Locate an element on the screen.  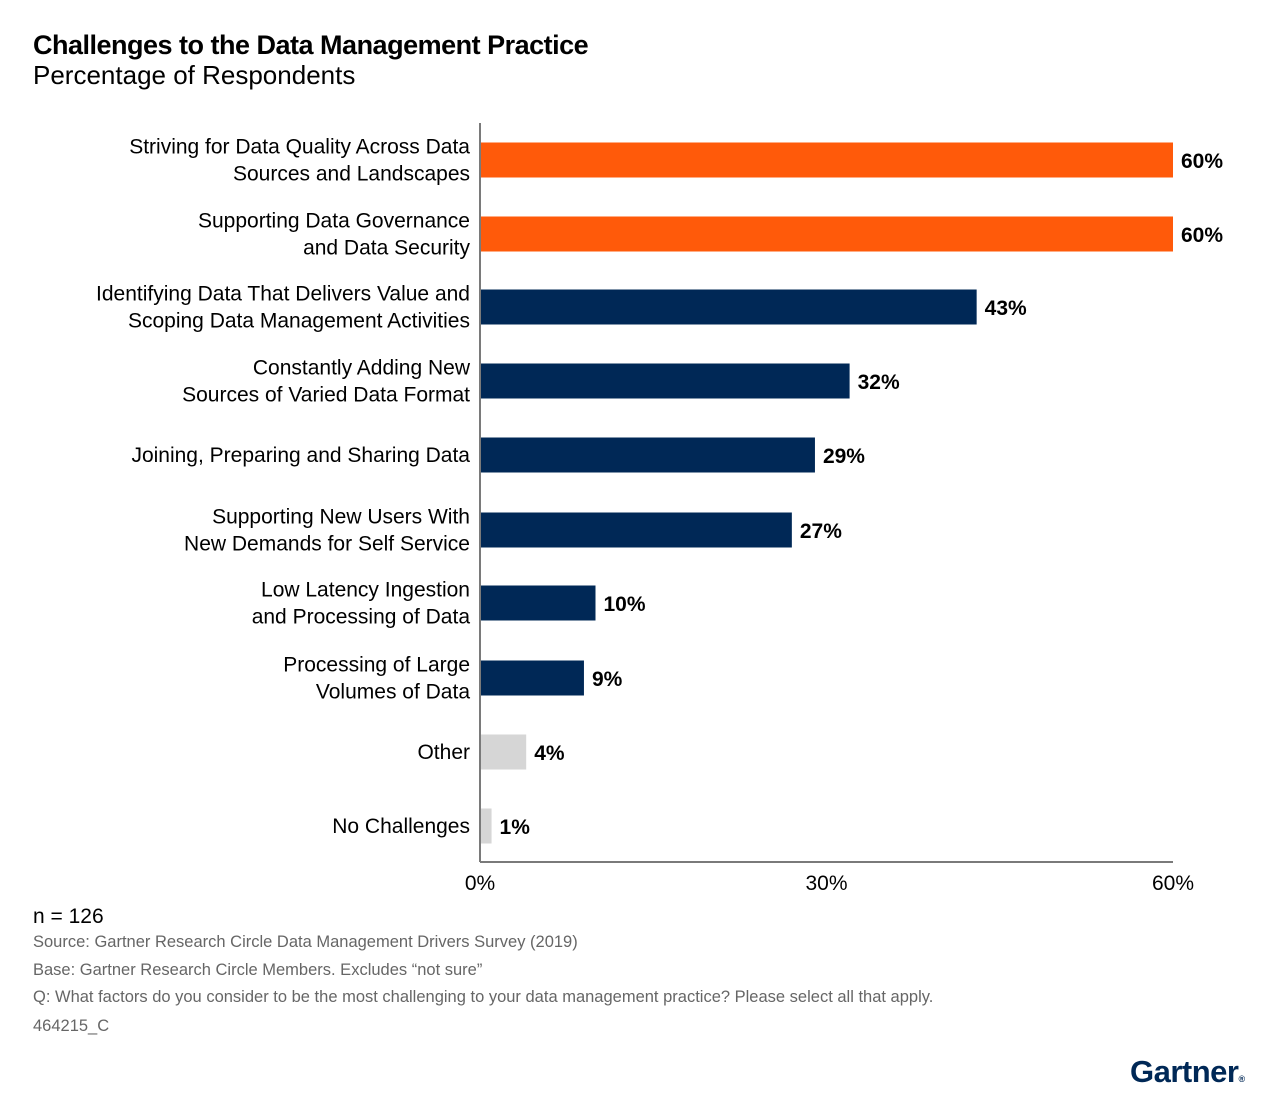
category-label: and Data Security is located at coordinates (386, 248).